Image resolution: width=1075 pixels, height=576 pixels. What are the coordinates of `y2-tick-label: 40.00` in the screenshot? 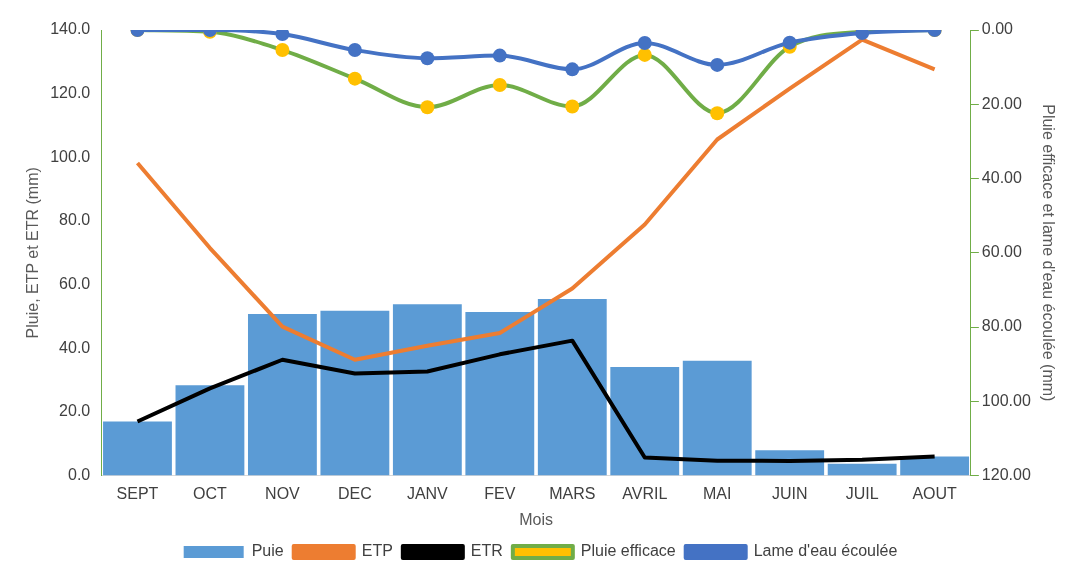 It's located at (1001, 177).